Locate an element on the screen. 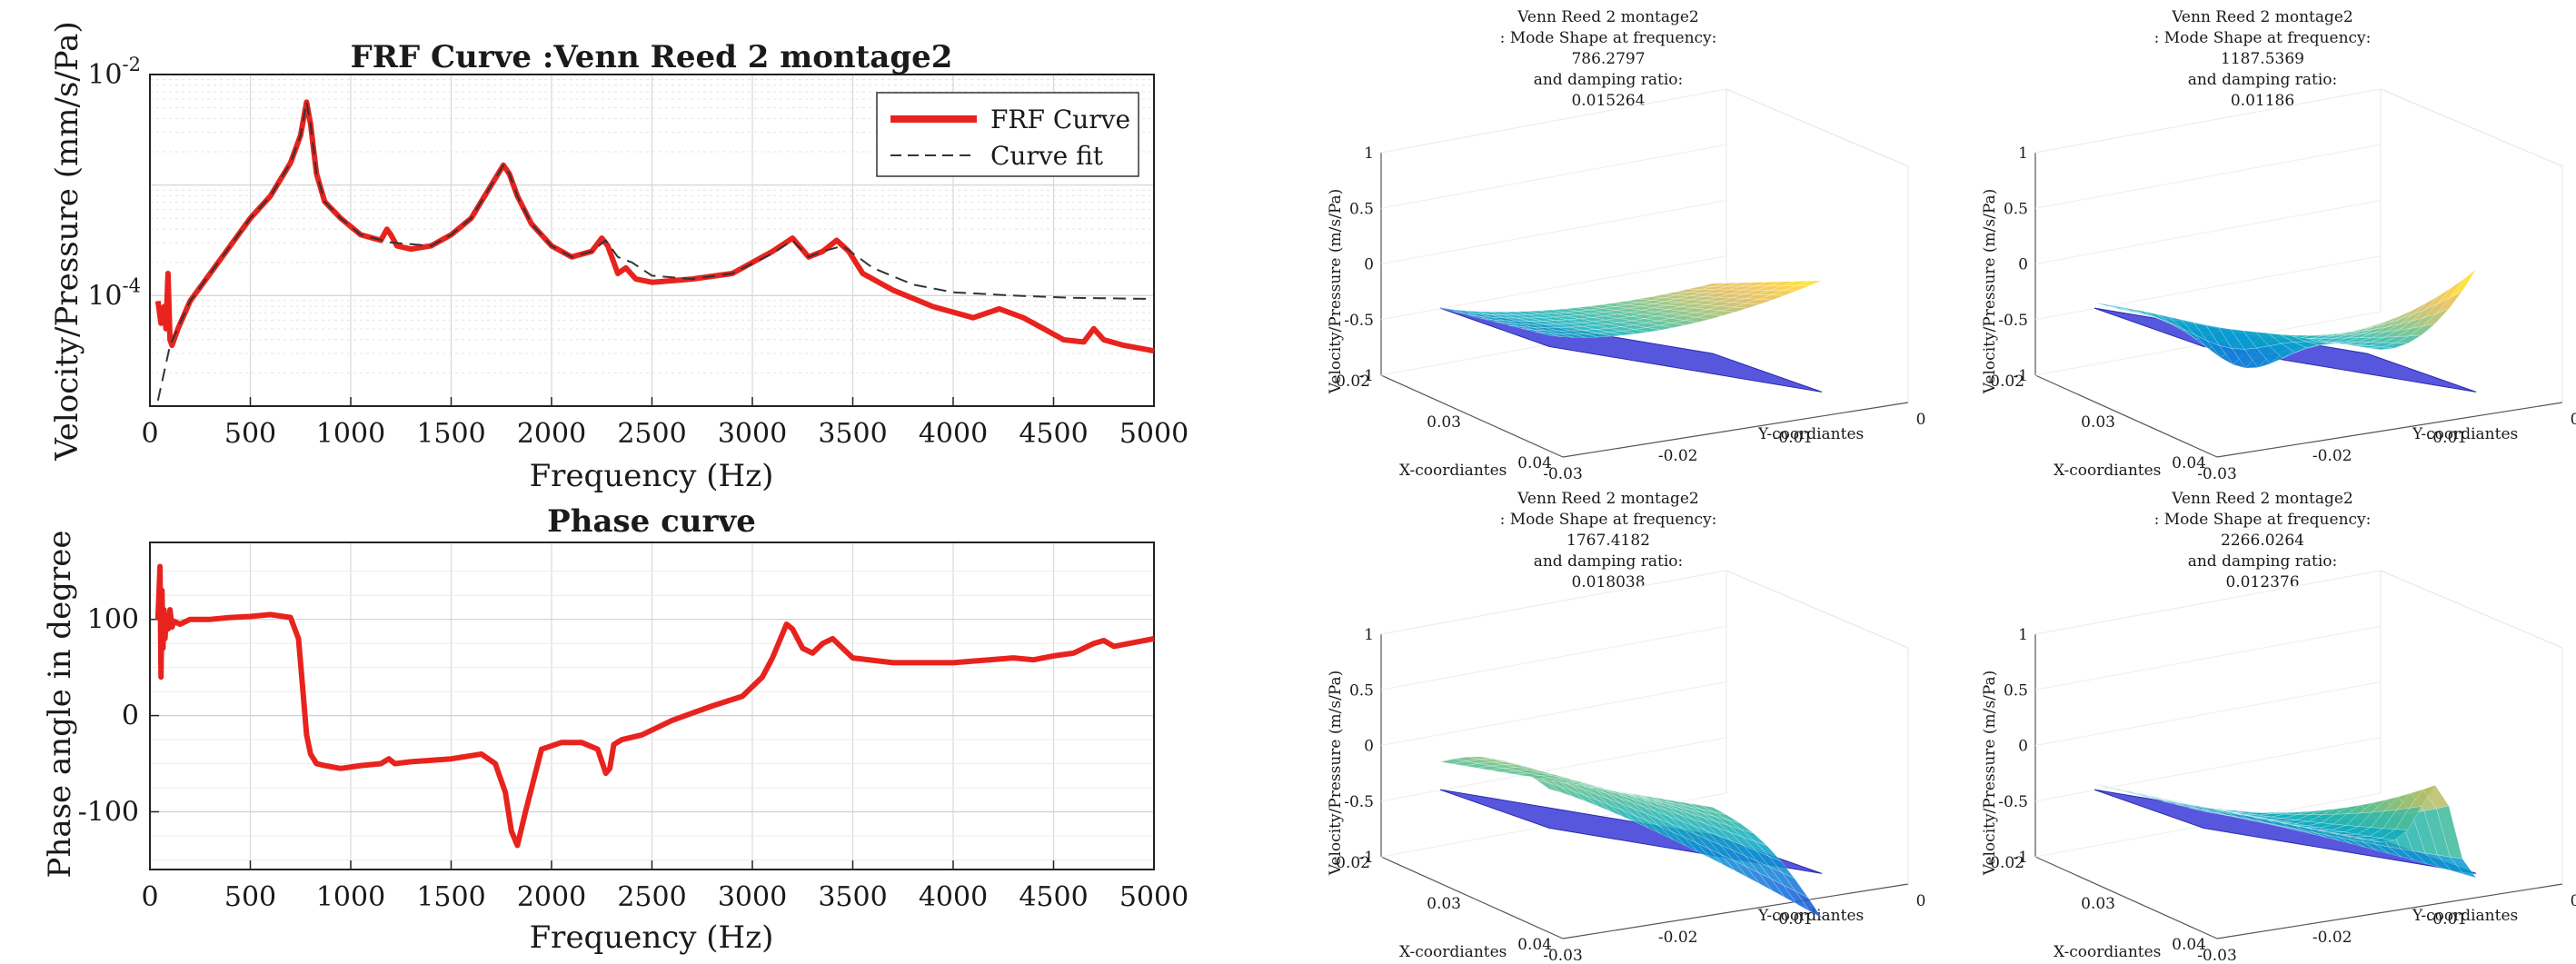 Image resolution: width=2576 pixels, height=964 pixels. phase-x-label: Frequency (Hz) is located at coordinates (652, 938).